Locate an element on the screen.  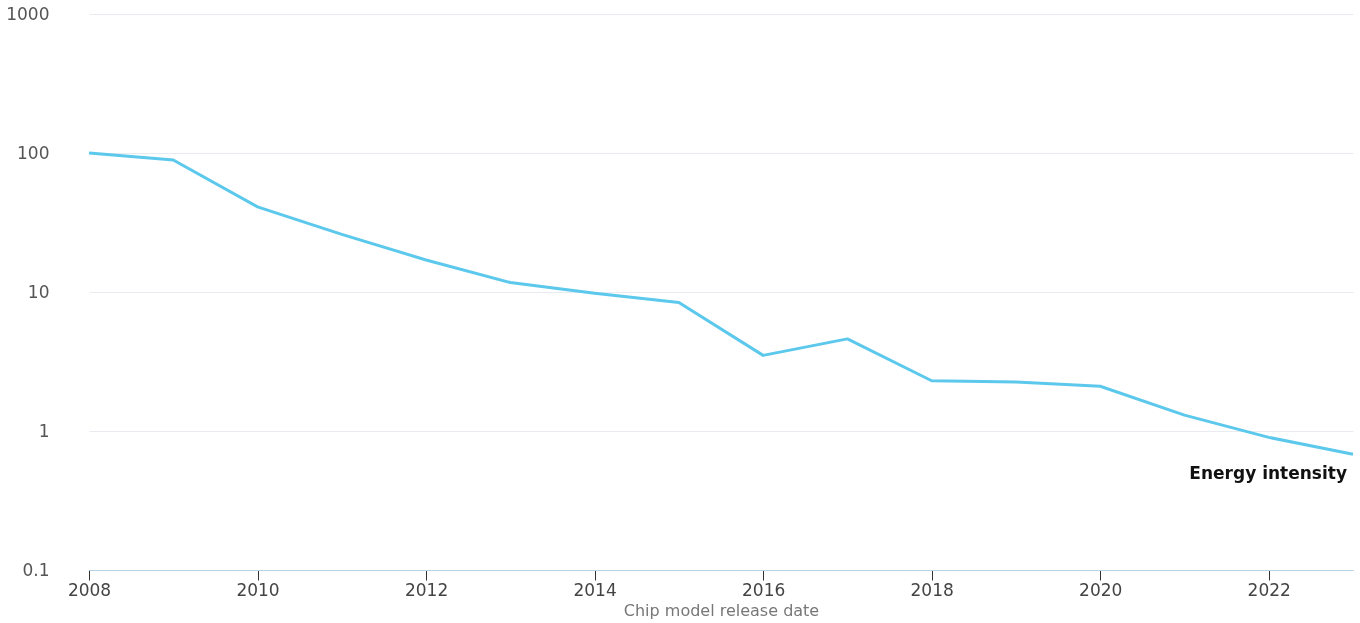
x-tick-label: 2012 is located at coordinates (426, 589).